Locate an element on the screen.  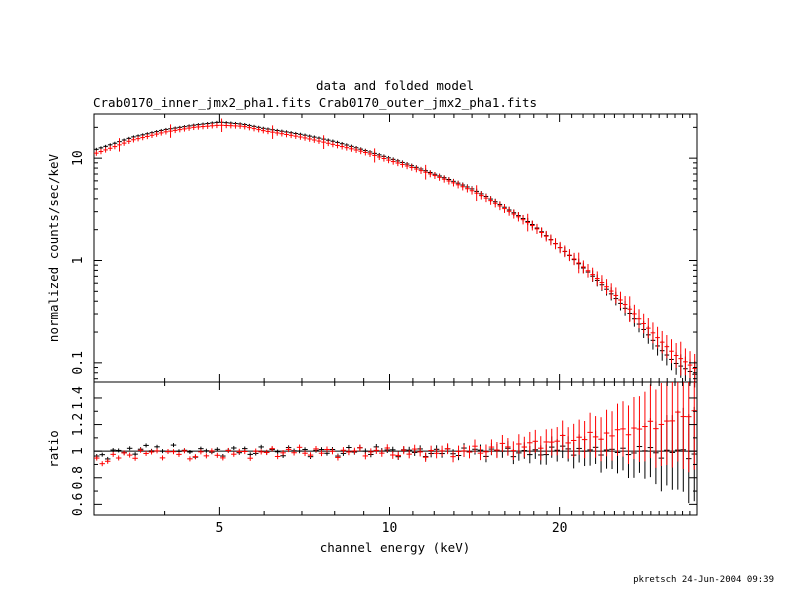
chart-title: data and folded model is located at coordinates (395, 85).